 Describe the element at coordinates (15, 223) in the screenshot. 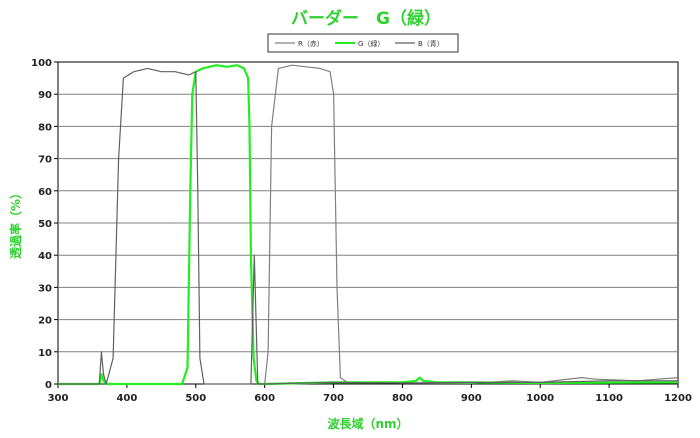

I see `y-axis-label: 透過率（%）` at that location.